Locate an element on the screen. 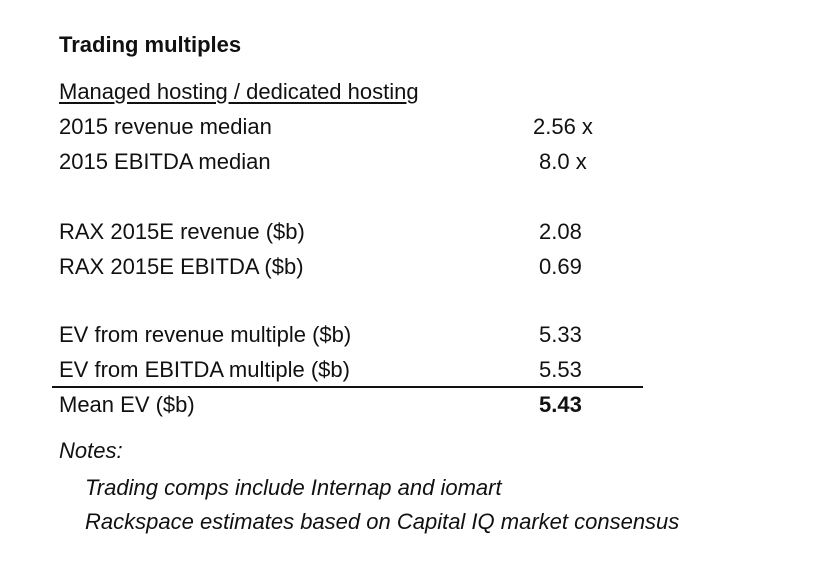  section-heading: Managed hosting / dedicated hosting is located at coordinates (239, 91).